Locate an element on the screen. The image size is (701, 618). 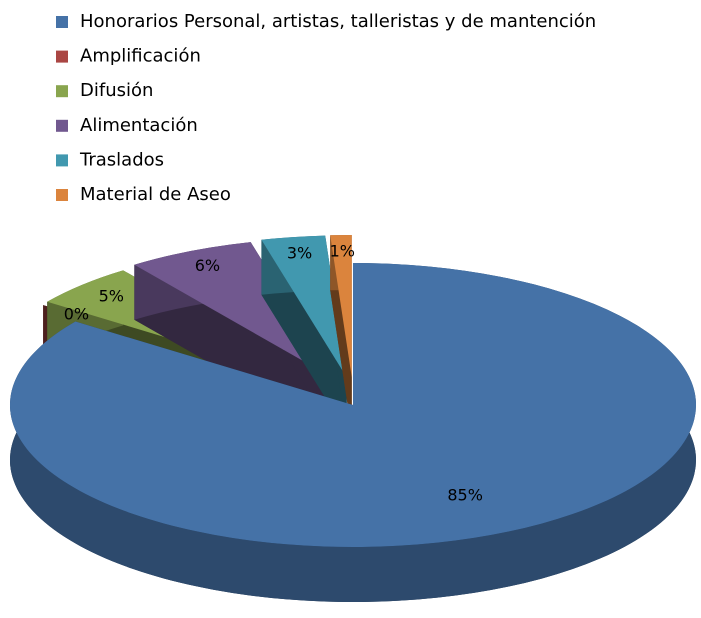
data-label: 85% is located at coordinates (465, 495).